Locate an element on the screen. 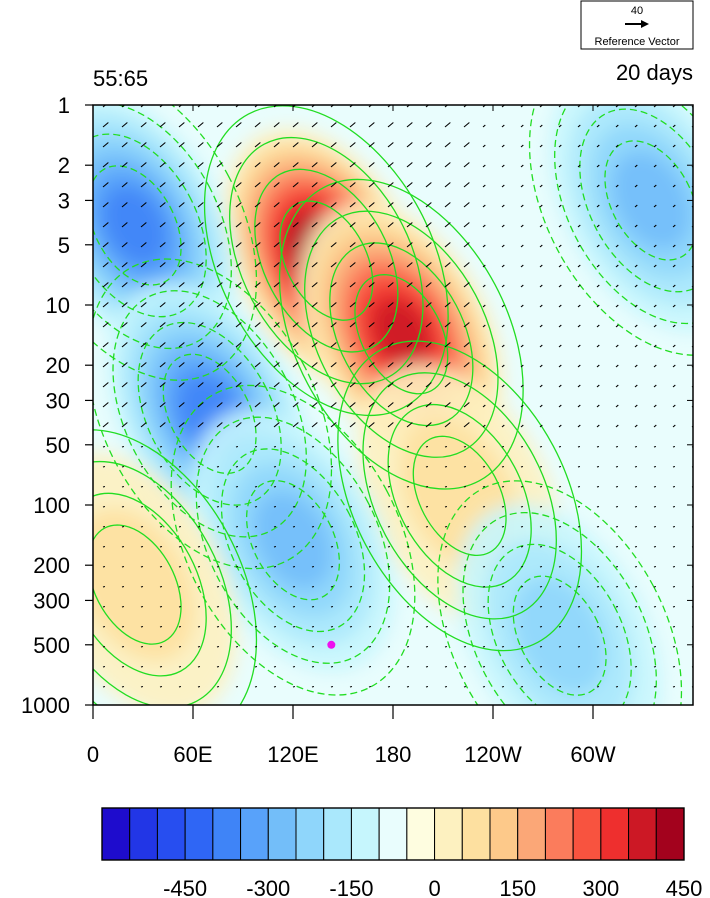  colorbar-label: 450 is located at coordinates (684, 887).